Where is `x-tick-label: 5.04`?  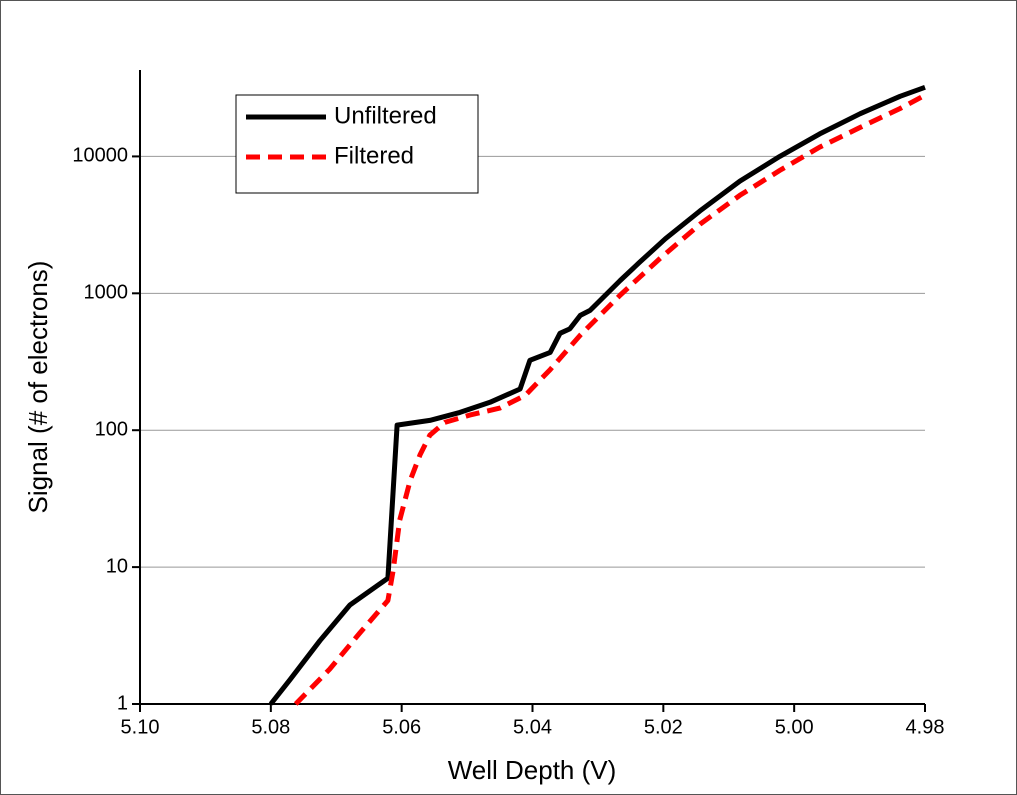 x-tick-label: 5.04 is located at coordinates (532, 727).